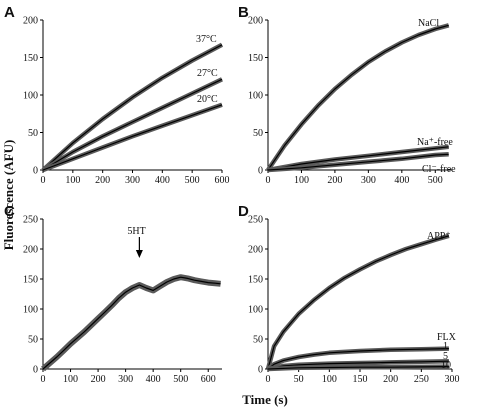 Image resolution: width=477 pixels, height=411 pixels. I want to click on panel-letter: A, so click(9, 12).